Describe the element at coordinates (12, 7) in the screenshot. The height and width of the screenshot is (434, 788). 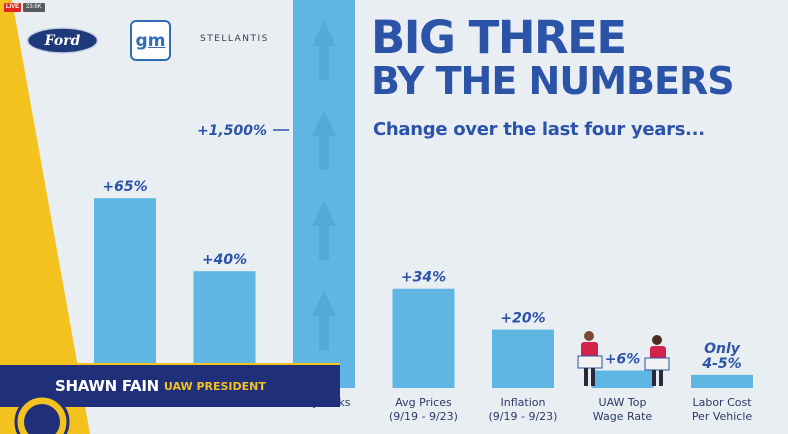
I see `live-badge: LIVE` at that location.